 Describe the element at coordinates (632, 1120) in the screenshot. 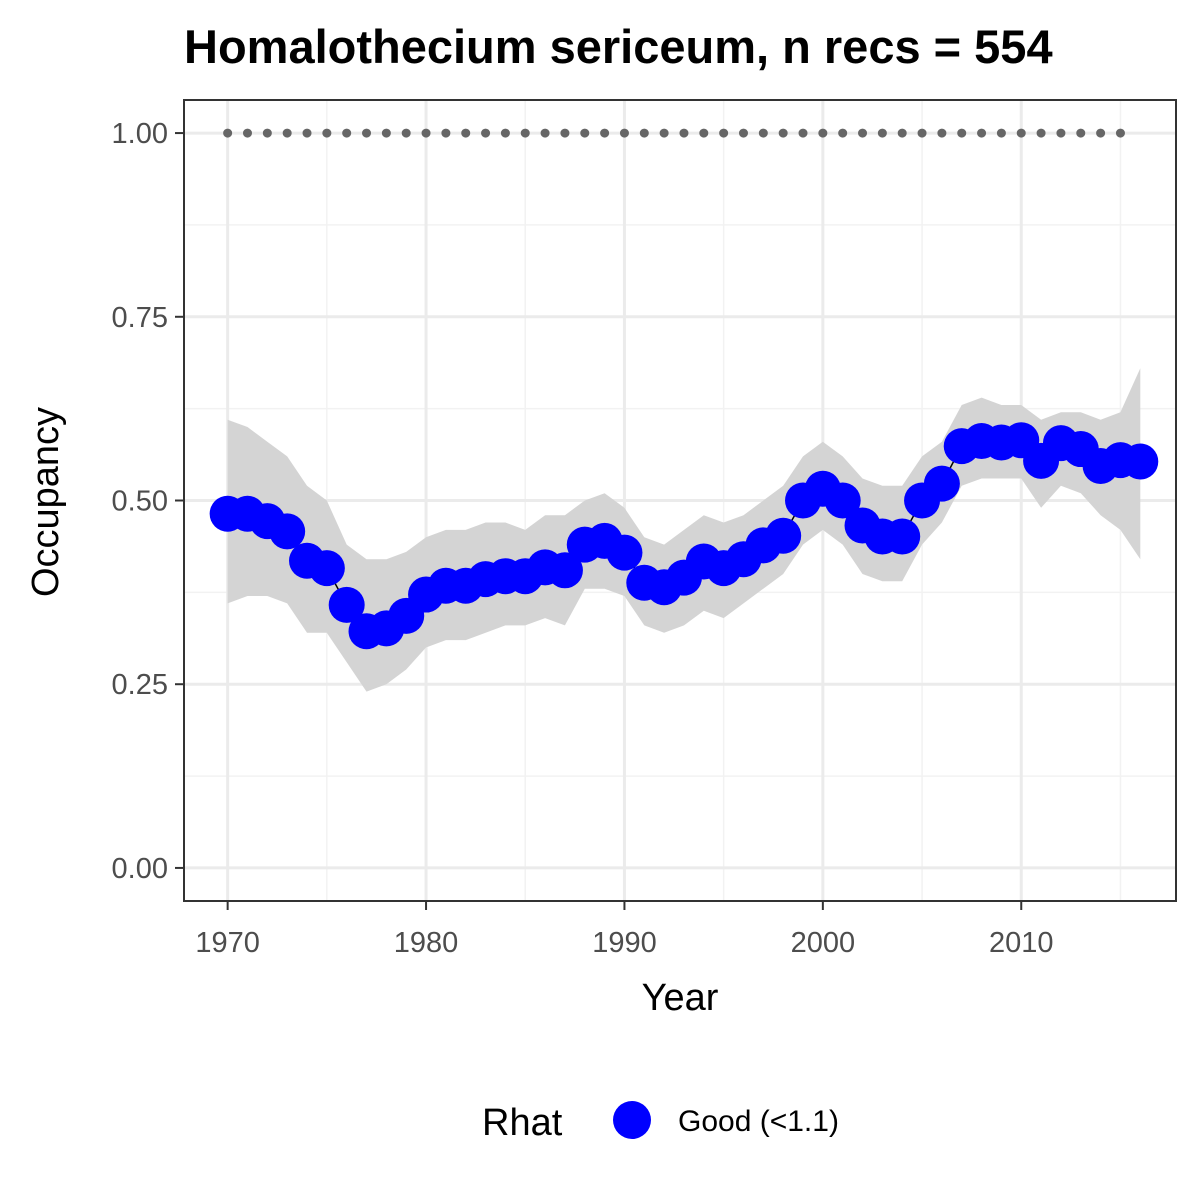

I see `legend-key-good` at that location.